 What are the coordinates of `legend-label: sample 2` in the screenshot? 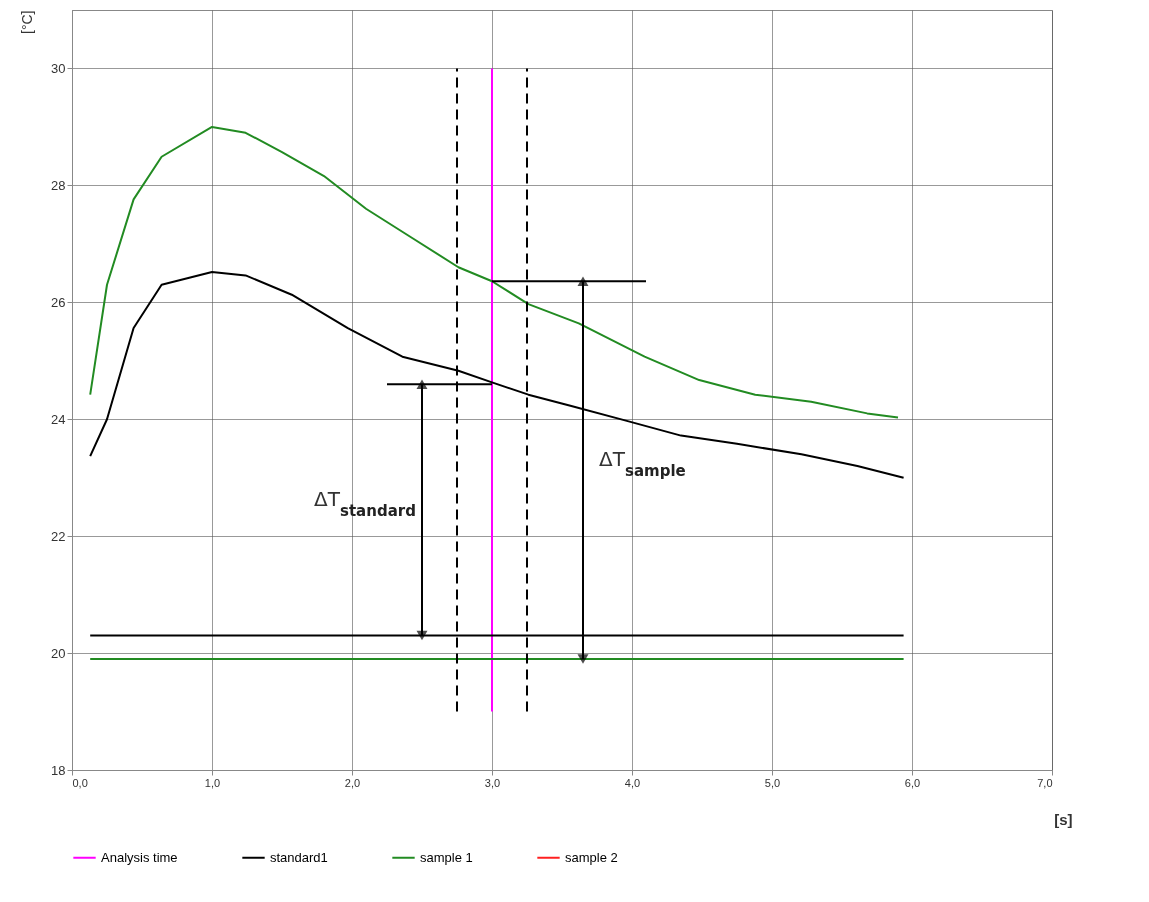 It's located at (591, 857).